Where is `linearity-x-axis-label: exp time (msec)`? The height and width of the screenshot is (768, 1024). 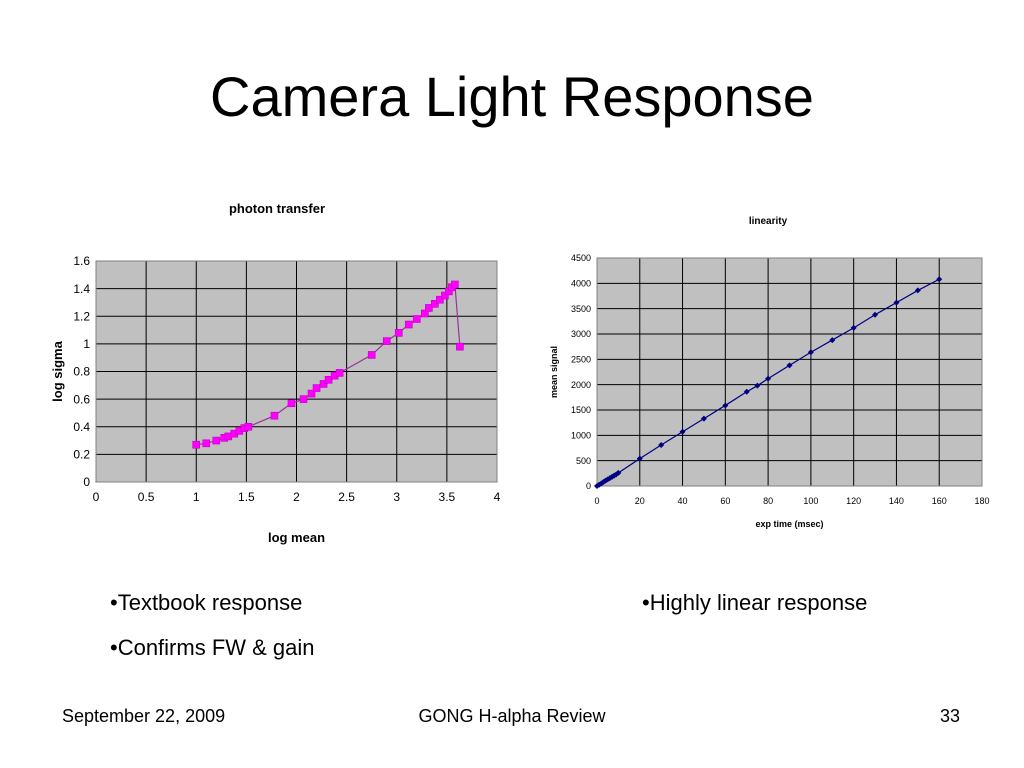 linearity-x-axis-label: exp time (msec) is located at coordinates (789, 524).